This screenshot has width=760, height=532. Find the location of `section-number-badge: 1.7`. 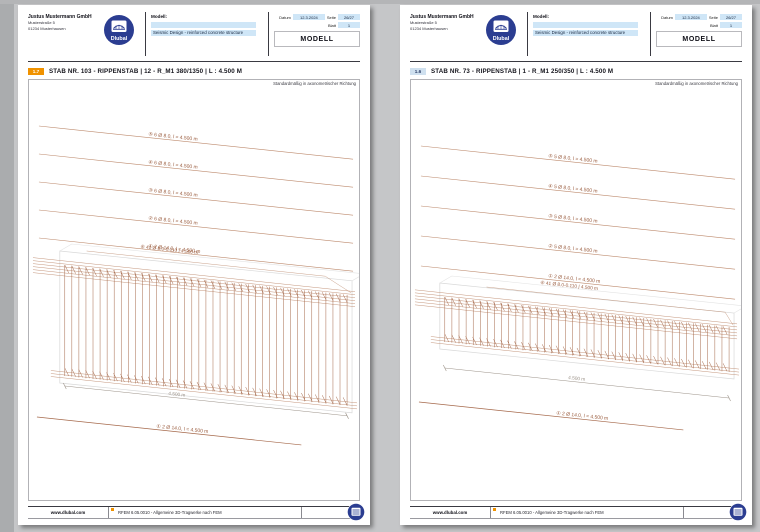

section-number-badge: 1.7 is located at coordinates (36, 71).